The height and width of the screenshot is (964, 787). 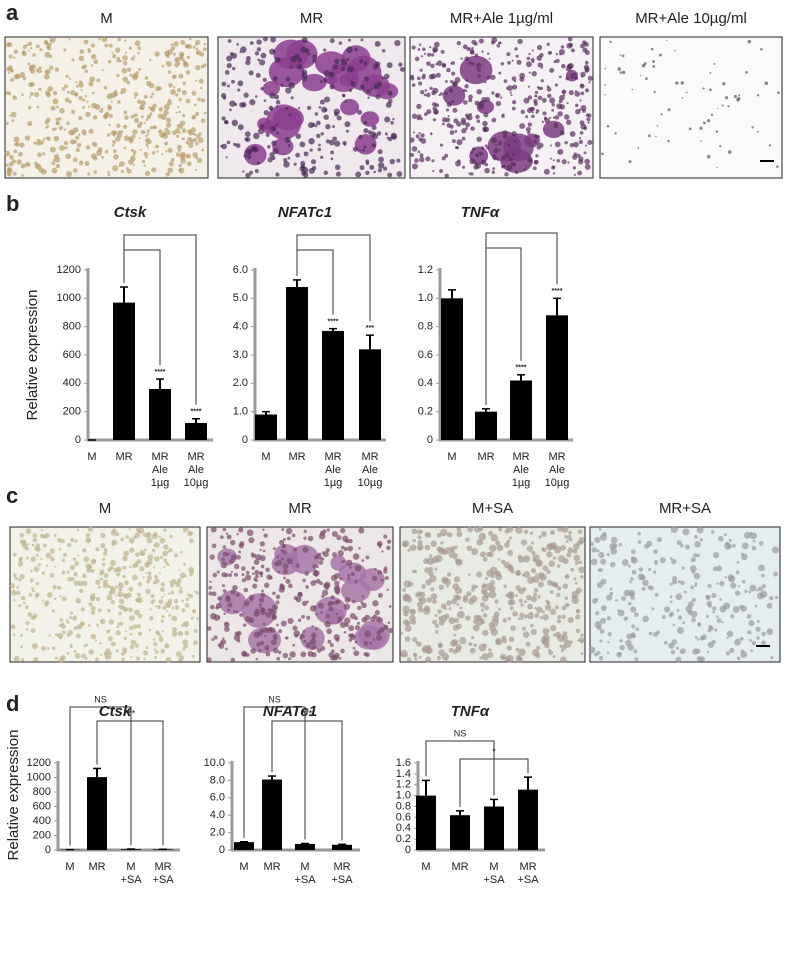 I want to click on x-tick-label: +SA, so click(x=342, y=880).